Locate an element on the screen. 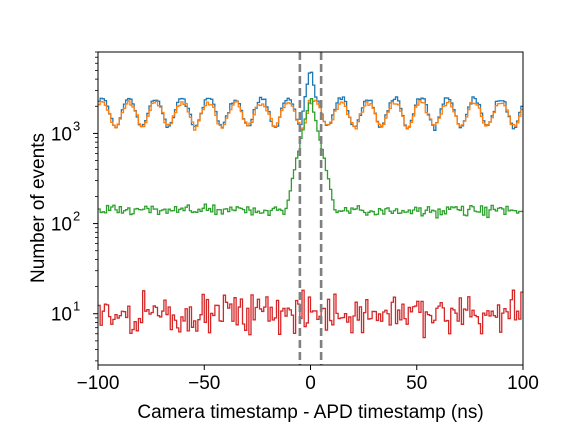  series-red-histogram is located at coordinates (310, 314).